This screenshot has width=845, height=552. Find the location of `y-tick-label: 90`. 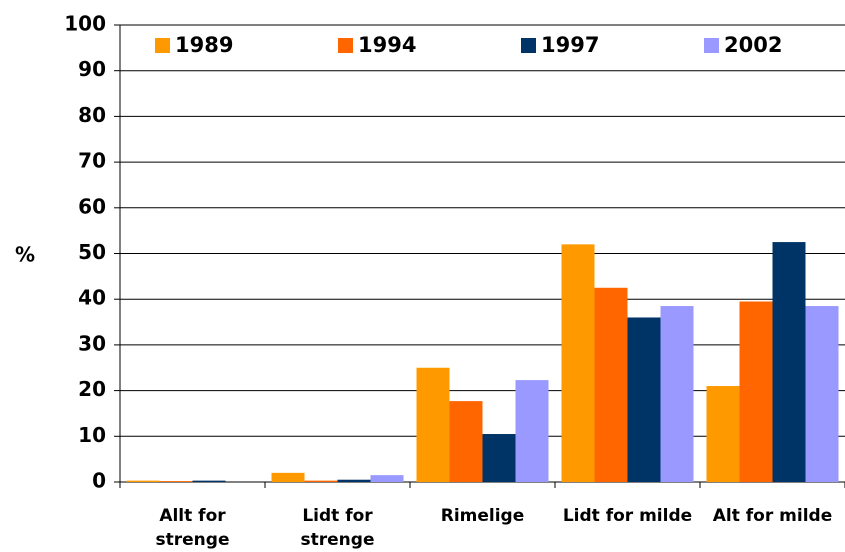

y-tick-label: 90 is located at coordinates (92, 69).